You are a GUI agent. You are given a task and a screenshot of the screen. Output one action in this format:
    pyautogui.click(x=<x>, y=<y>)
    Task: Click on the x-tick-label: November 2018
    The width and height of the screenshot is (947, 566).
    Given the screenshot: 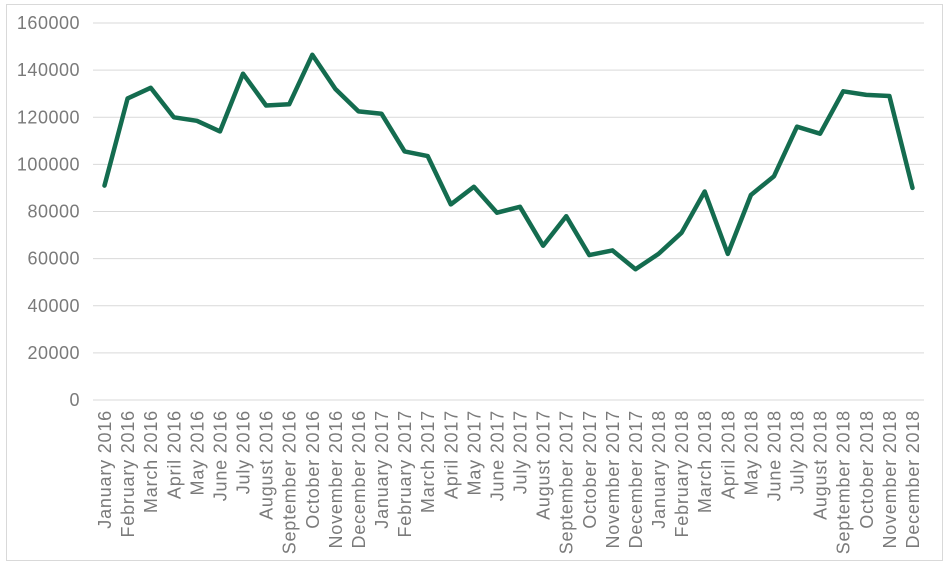 What is the action you would take?
    pyautogui.click(x=890, y=479)
    